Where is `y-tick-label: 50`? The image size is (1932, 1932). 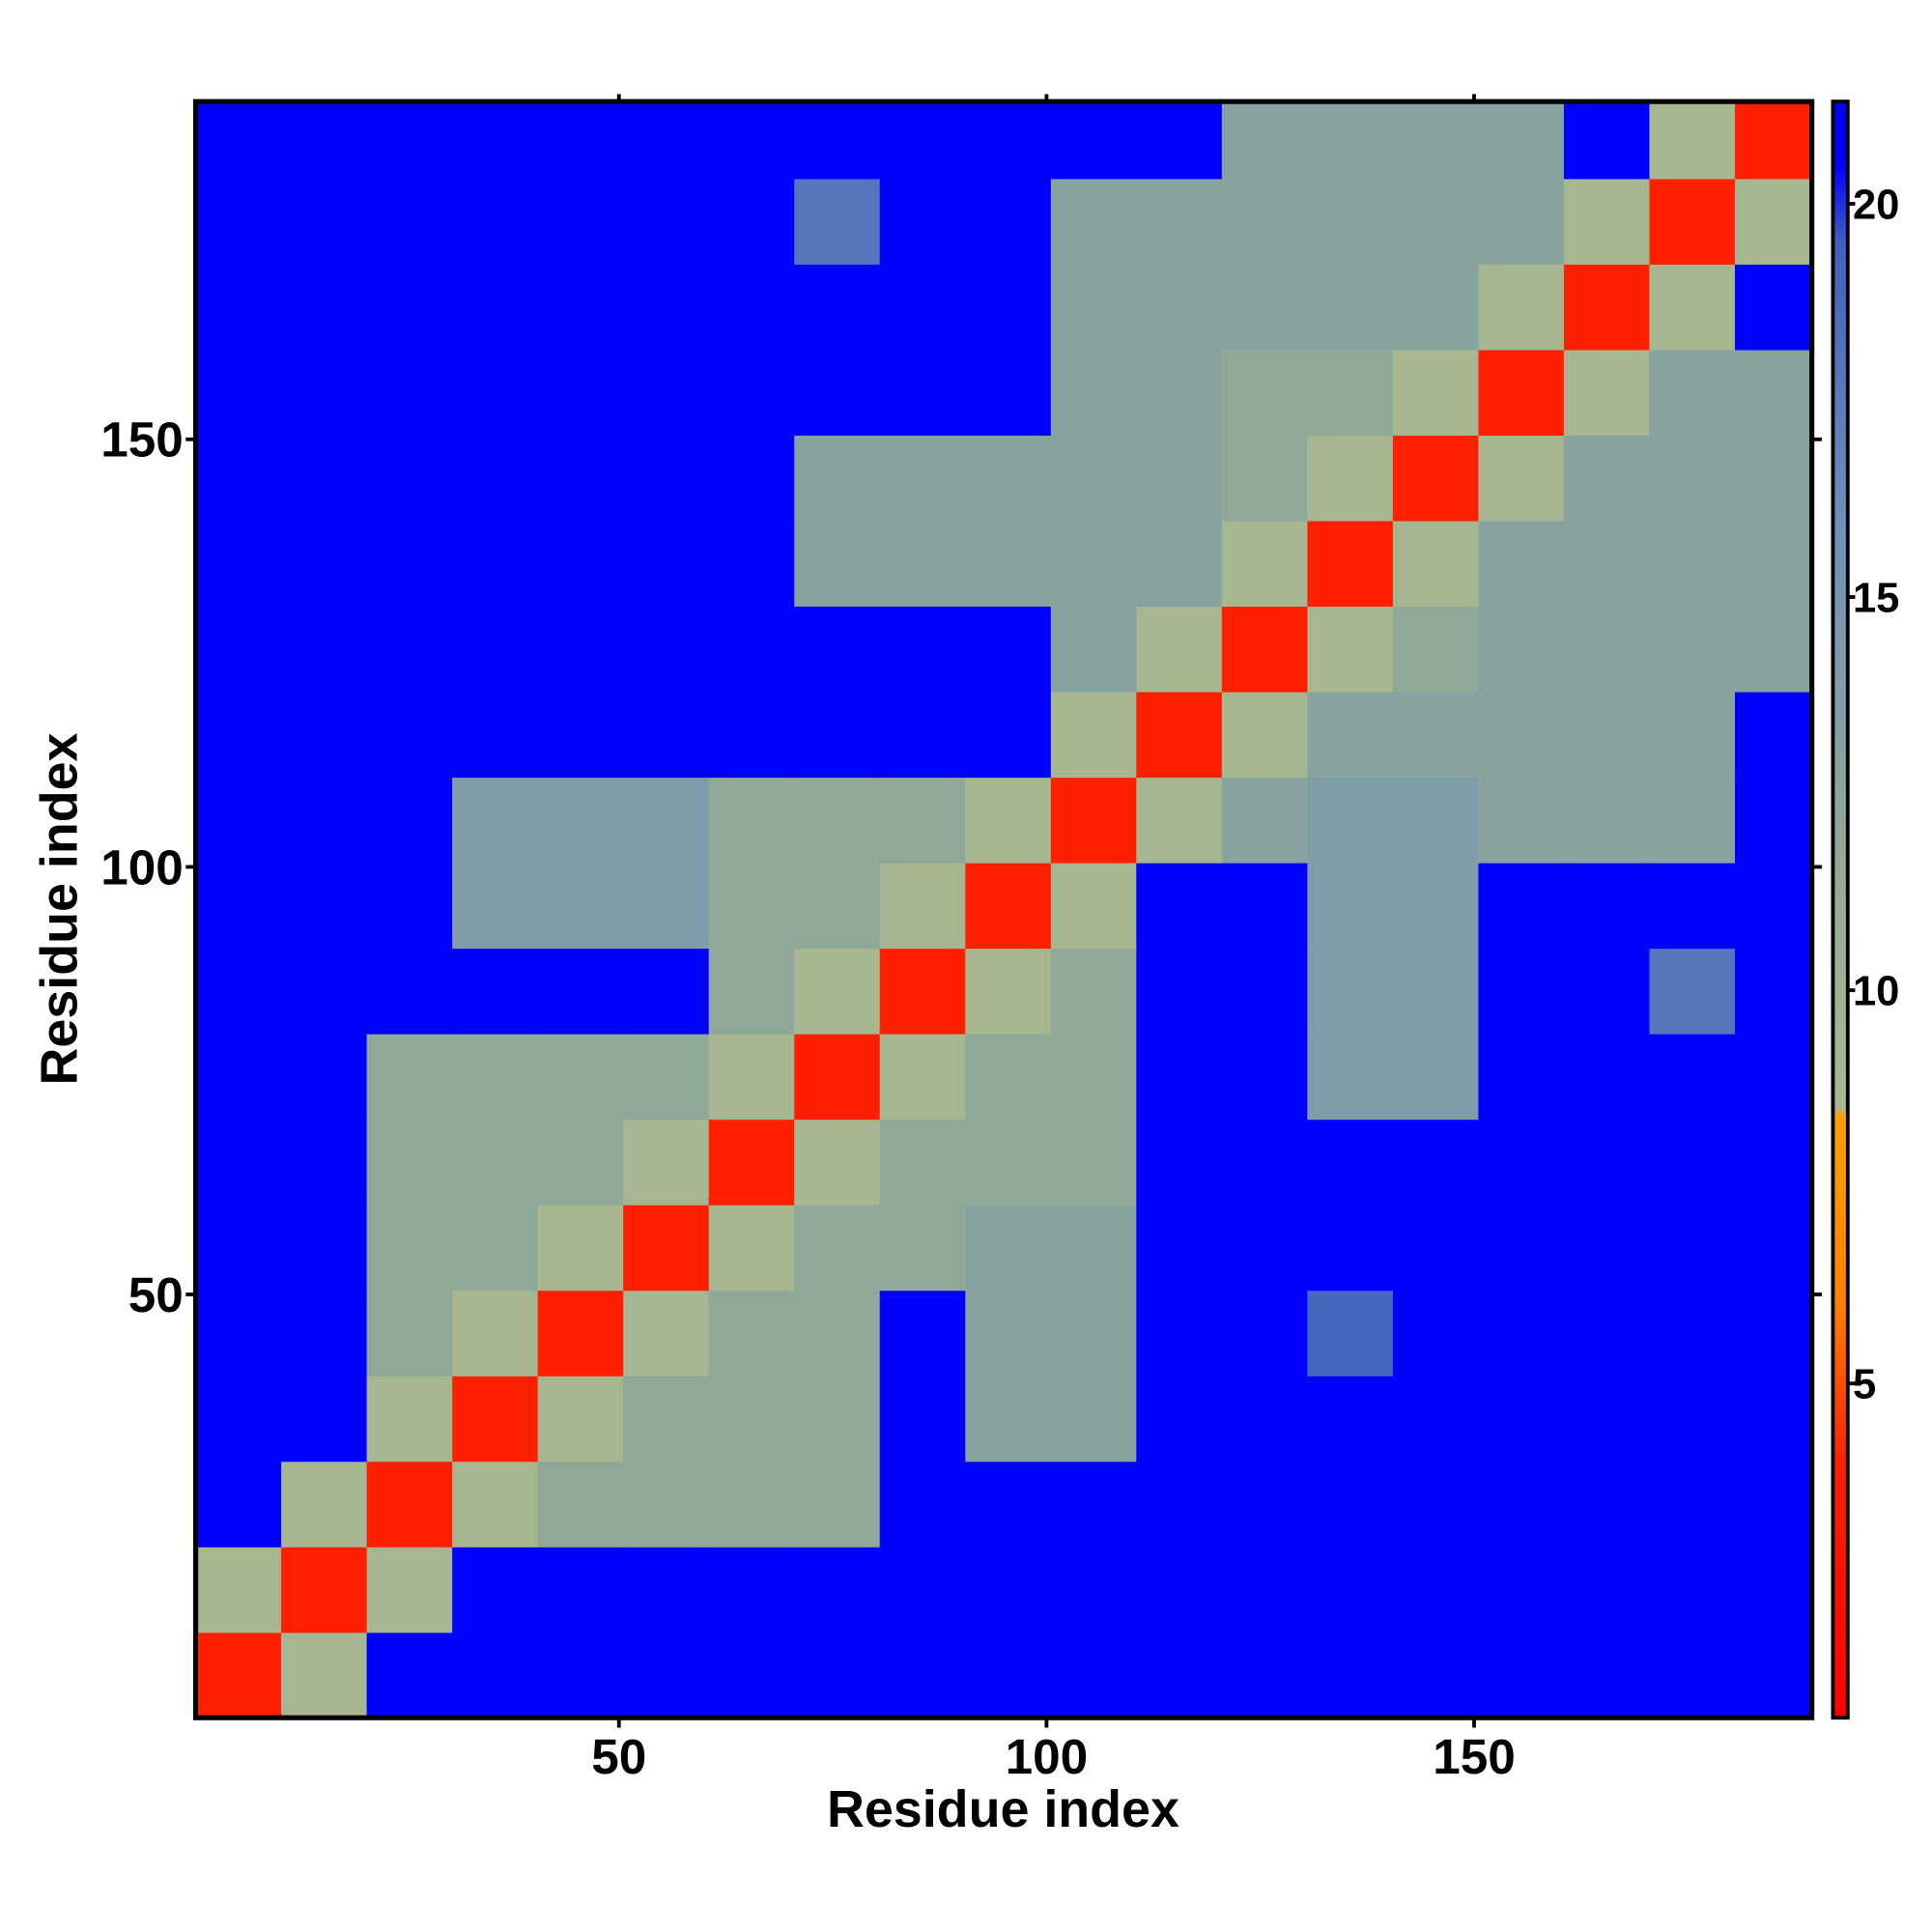
y-tick-label: 50 is located at coordinates (156, 1294).